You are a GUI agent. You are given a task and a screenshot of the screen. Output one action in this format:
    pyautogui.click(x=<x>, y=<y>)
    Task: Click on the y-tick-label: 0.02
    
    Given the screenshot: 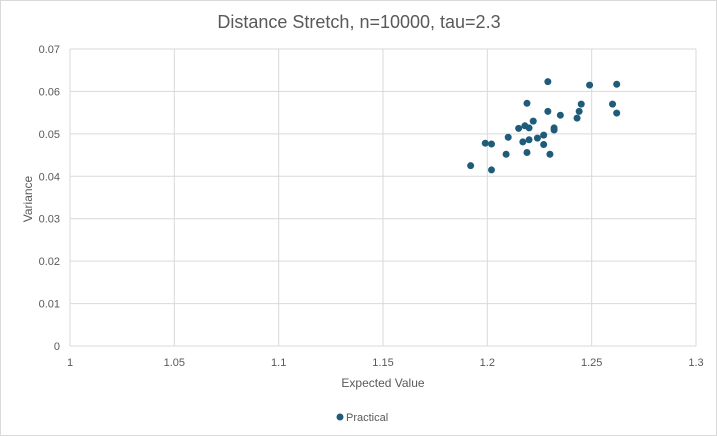 What is the action you would take?
    pyautogui.click(x=49, y=262)
    